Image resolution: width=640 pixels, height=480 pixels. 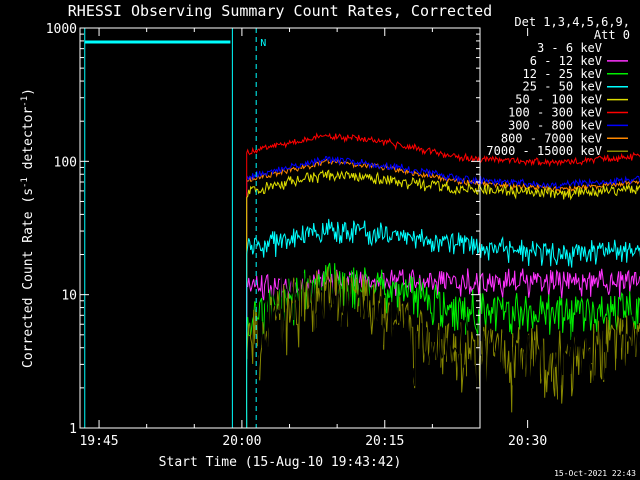 What do you see at coordinates (551, 138) in the screenshot?
I see `legend-item-label: 800 - 7000 keV` at bounding box center [551, 138].